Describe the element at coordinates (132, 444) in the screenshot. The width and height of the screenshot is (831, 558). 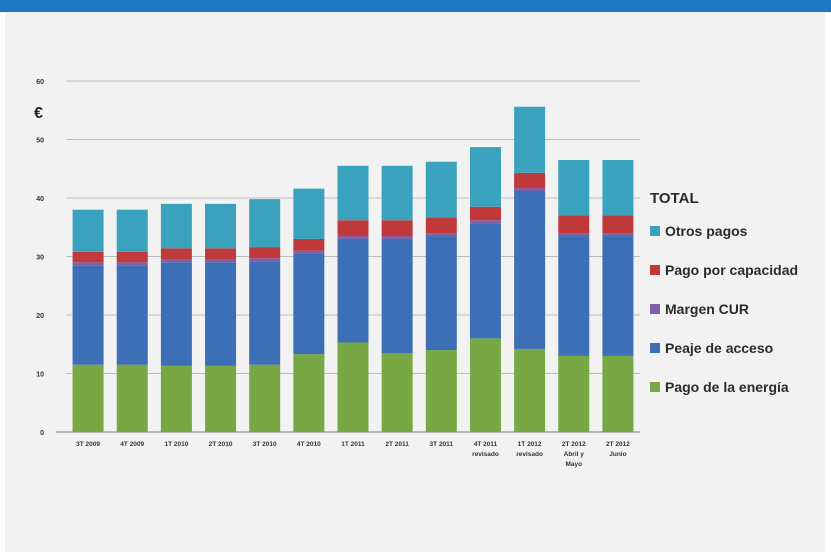
I see `x-tick-label: 4T 2009` at that location.